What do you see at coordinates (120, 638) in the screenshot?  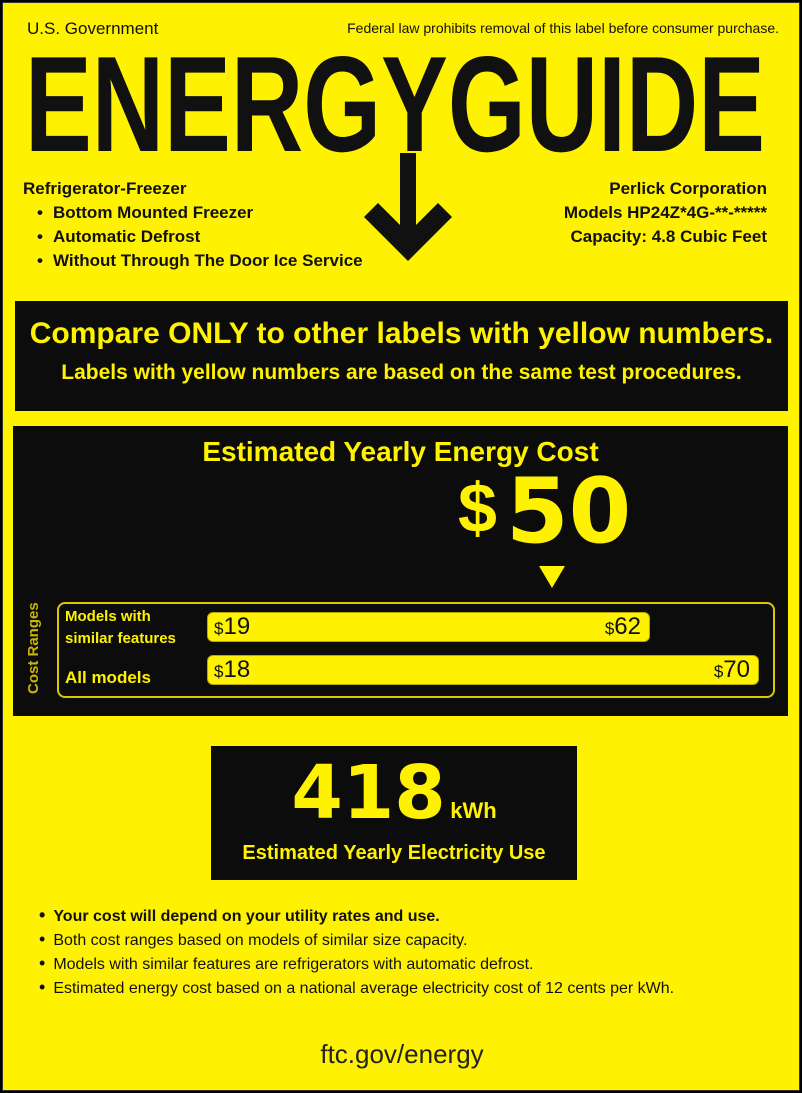 I see `similar-label-line2: similar features` at bounding box center [120, 638].